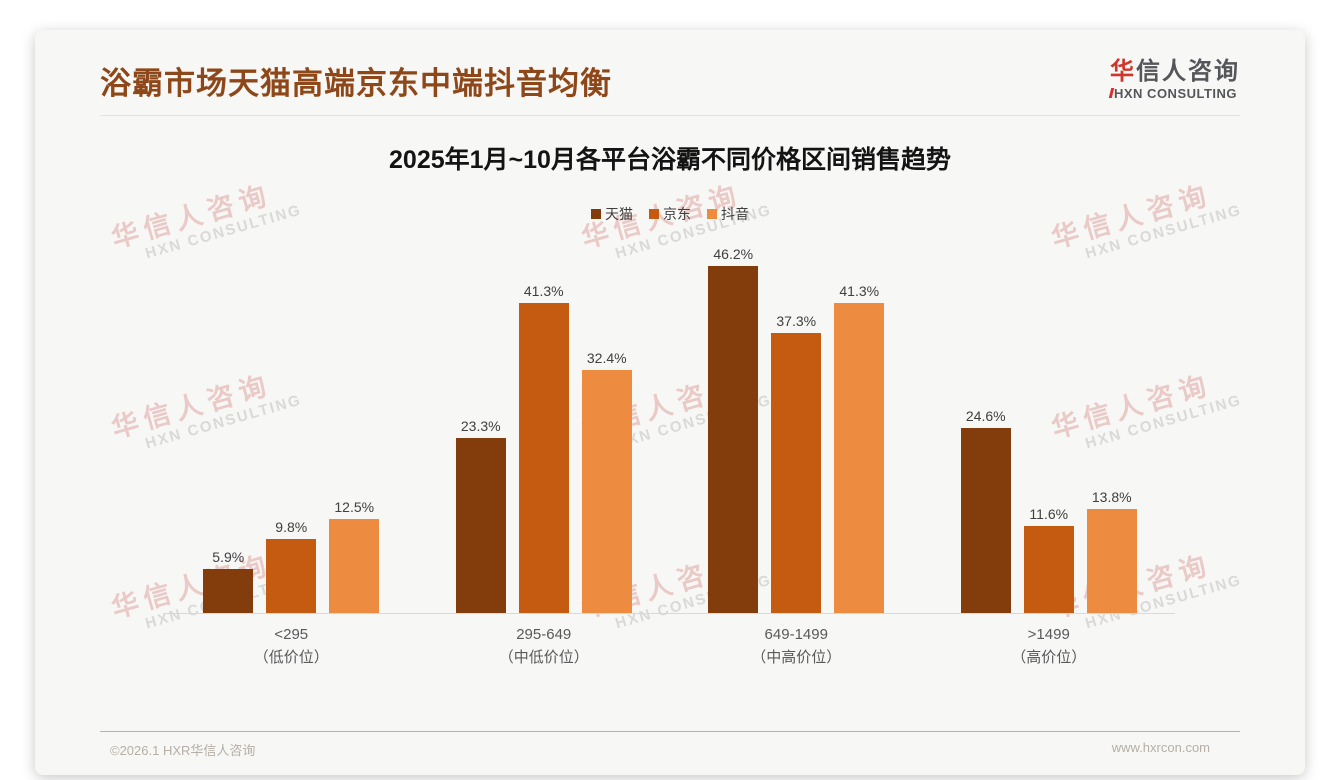  I want to click on legend-label: 天猫, so click(619, 214).